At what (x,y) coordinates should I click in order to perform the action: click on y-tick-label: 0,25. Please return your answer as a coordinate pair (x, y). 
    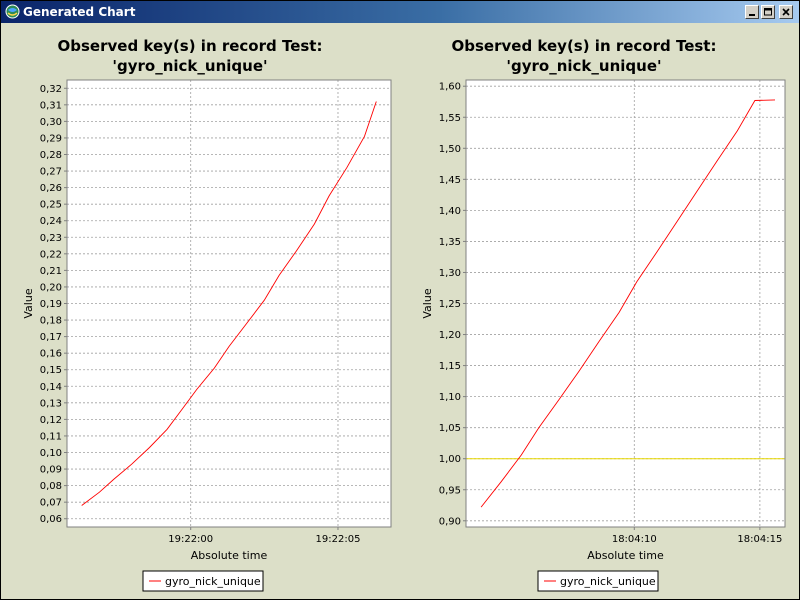
    Looking at the image, I should click on (51, 205).